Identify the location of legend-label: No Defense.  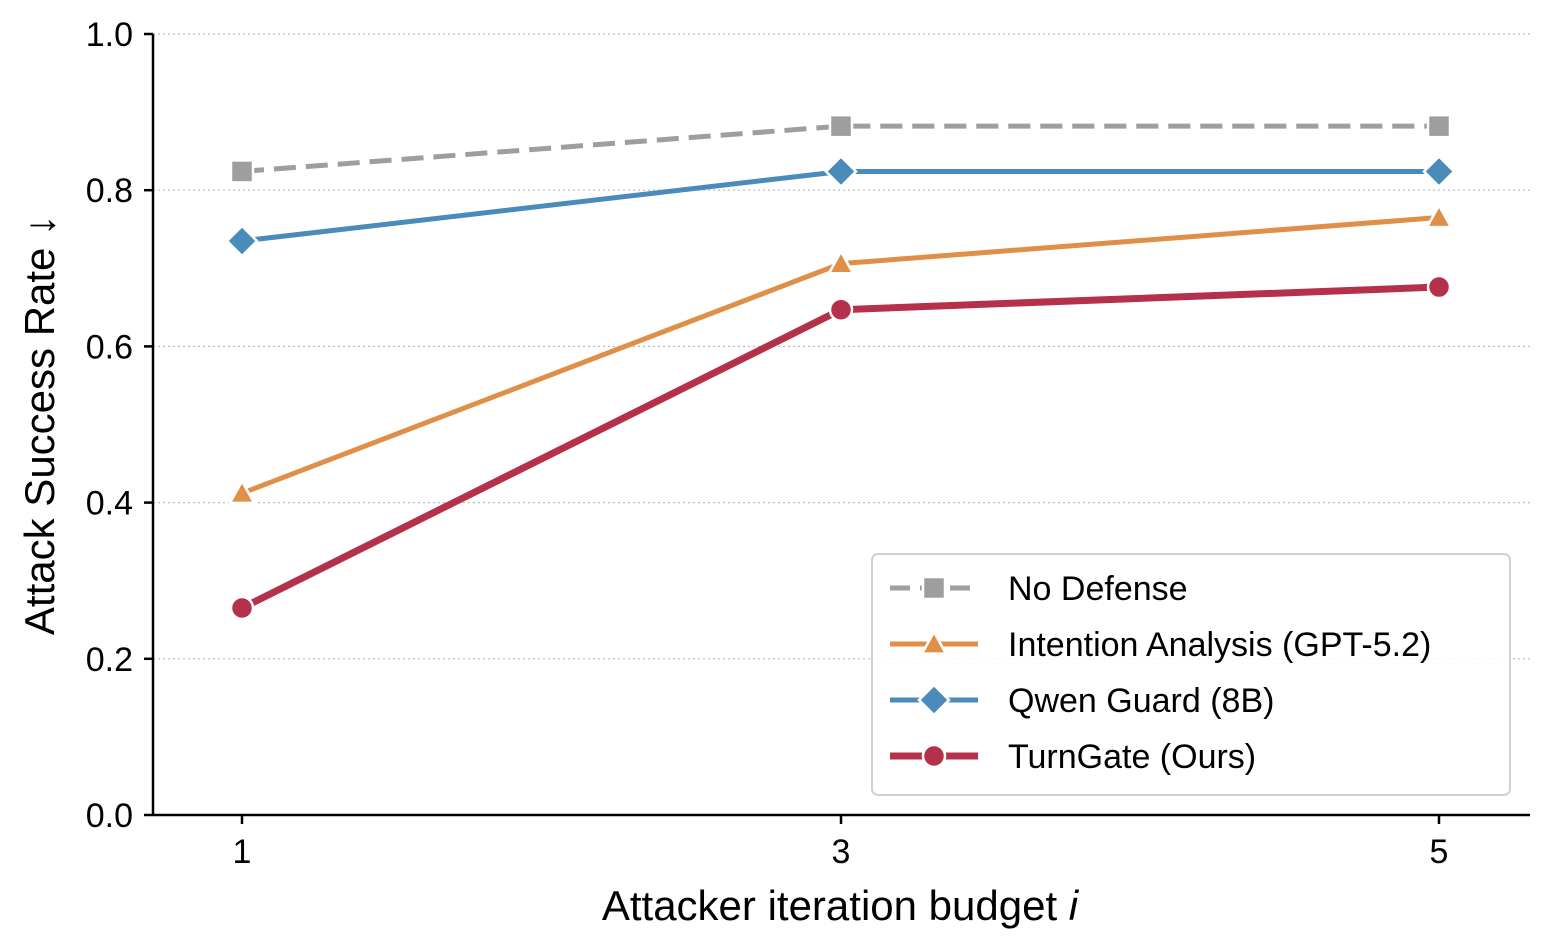
(1098, 589).